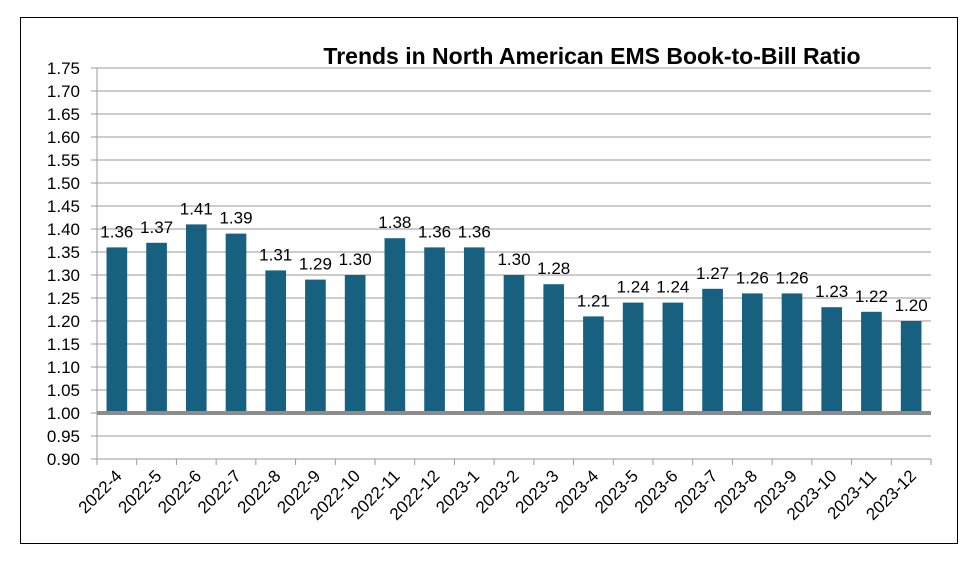 The height and width of the screenshot is (565, 978). Describe the element at coordinates (196, 208) in the screenshot. I see `data-label: 1.41` at that location.